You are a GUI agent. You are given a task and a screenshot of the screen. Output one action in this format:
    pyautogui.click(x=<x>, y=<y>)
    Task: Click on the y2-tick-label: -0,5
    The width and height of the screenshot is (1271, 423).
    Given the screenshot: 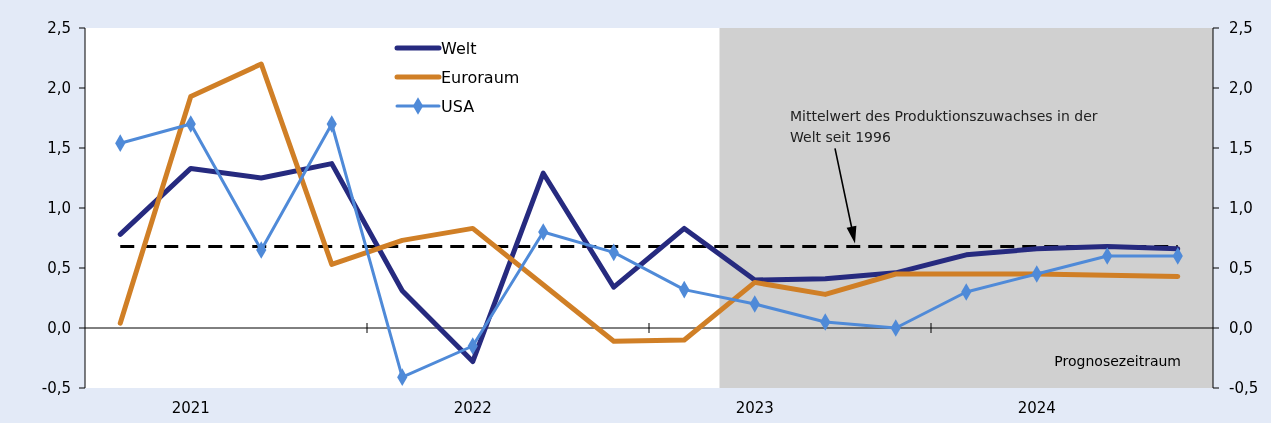 What is the action you would take?
    pyautogui.click(x=1244, y=388)
    